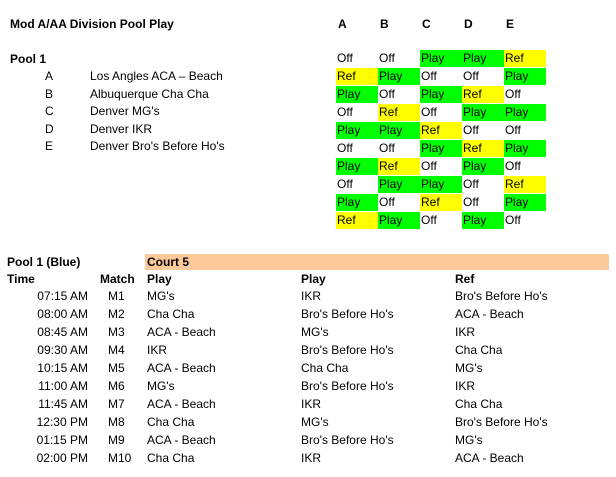 The height and width of the screenshot is (477, 616). Describe the element at coordinates (157, 350) in the screenshot. I see `match-team-1: IKR` at that location.